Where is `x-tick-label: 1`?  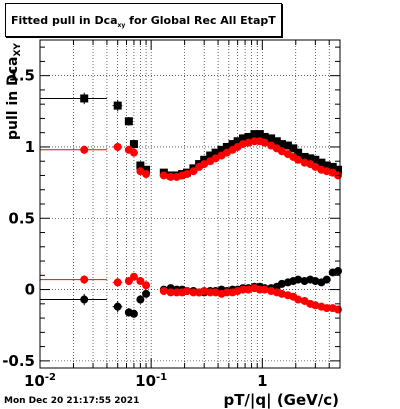
x-tick-label: 1 is located at coordinates (262, 381).